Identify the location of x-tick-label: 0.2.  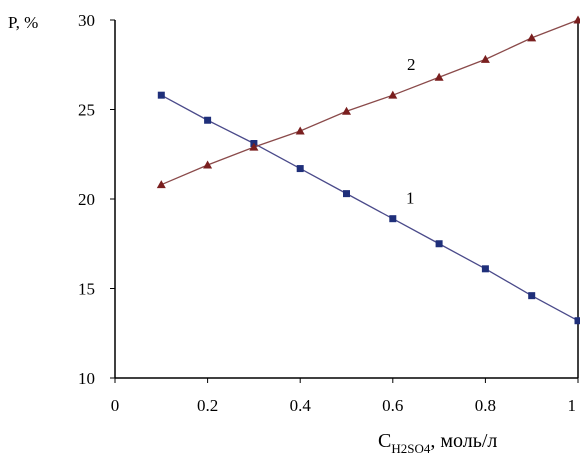
(207, 405).